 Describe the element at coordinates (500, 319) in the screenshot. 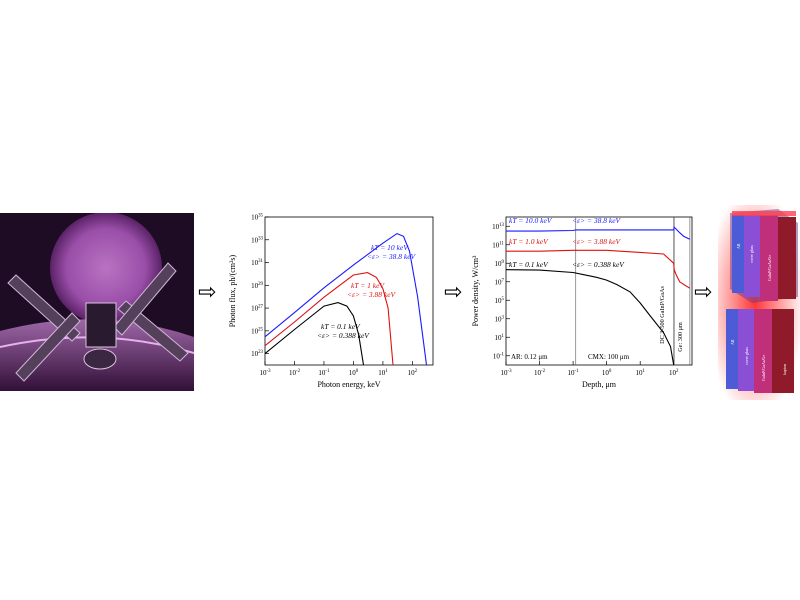

I see `y-tick-label: 10³` at that location.